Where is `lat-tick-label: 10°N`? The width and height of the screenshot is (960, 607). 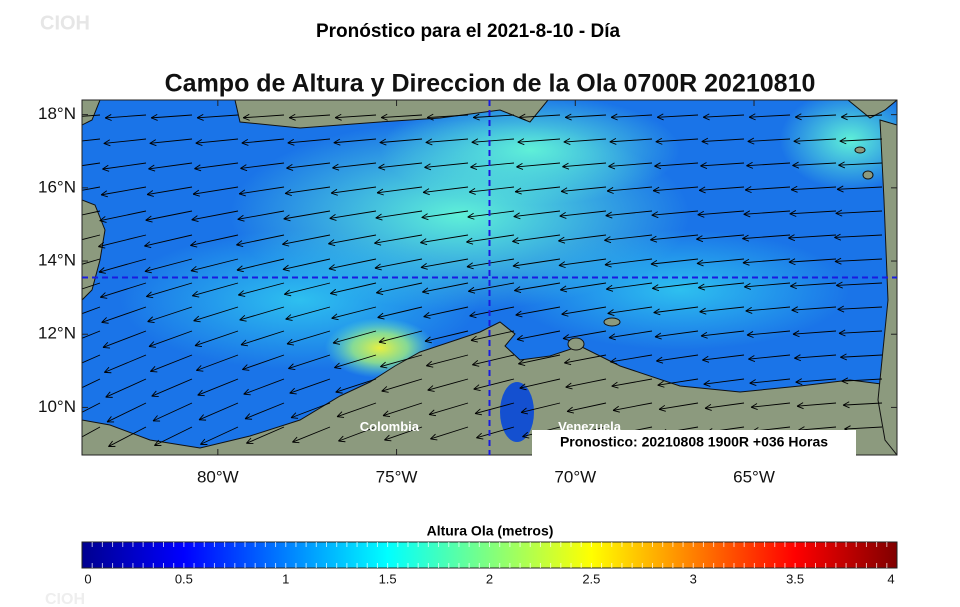 lat-tick-label: 10°N is located at coordinates (57, 406).